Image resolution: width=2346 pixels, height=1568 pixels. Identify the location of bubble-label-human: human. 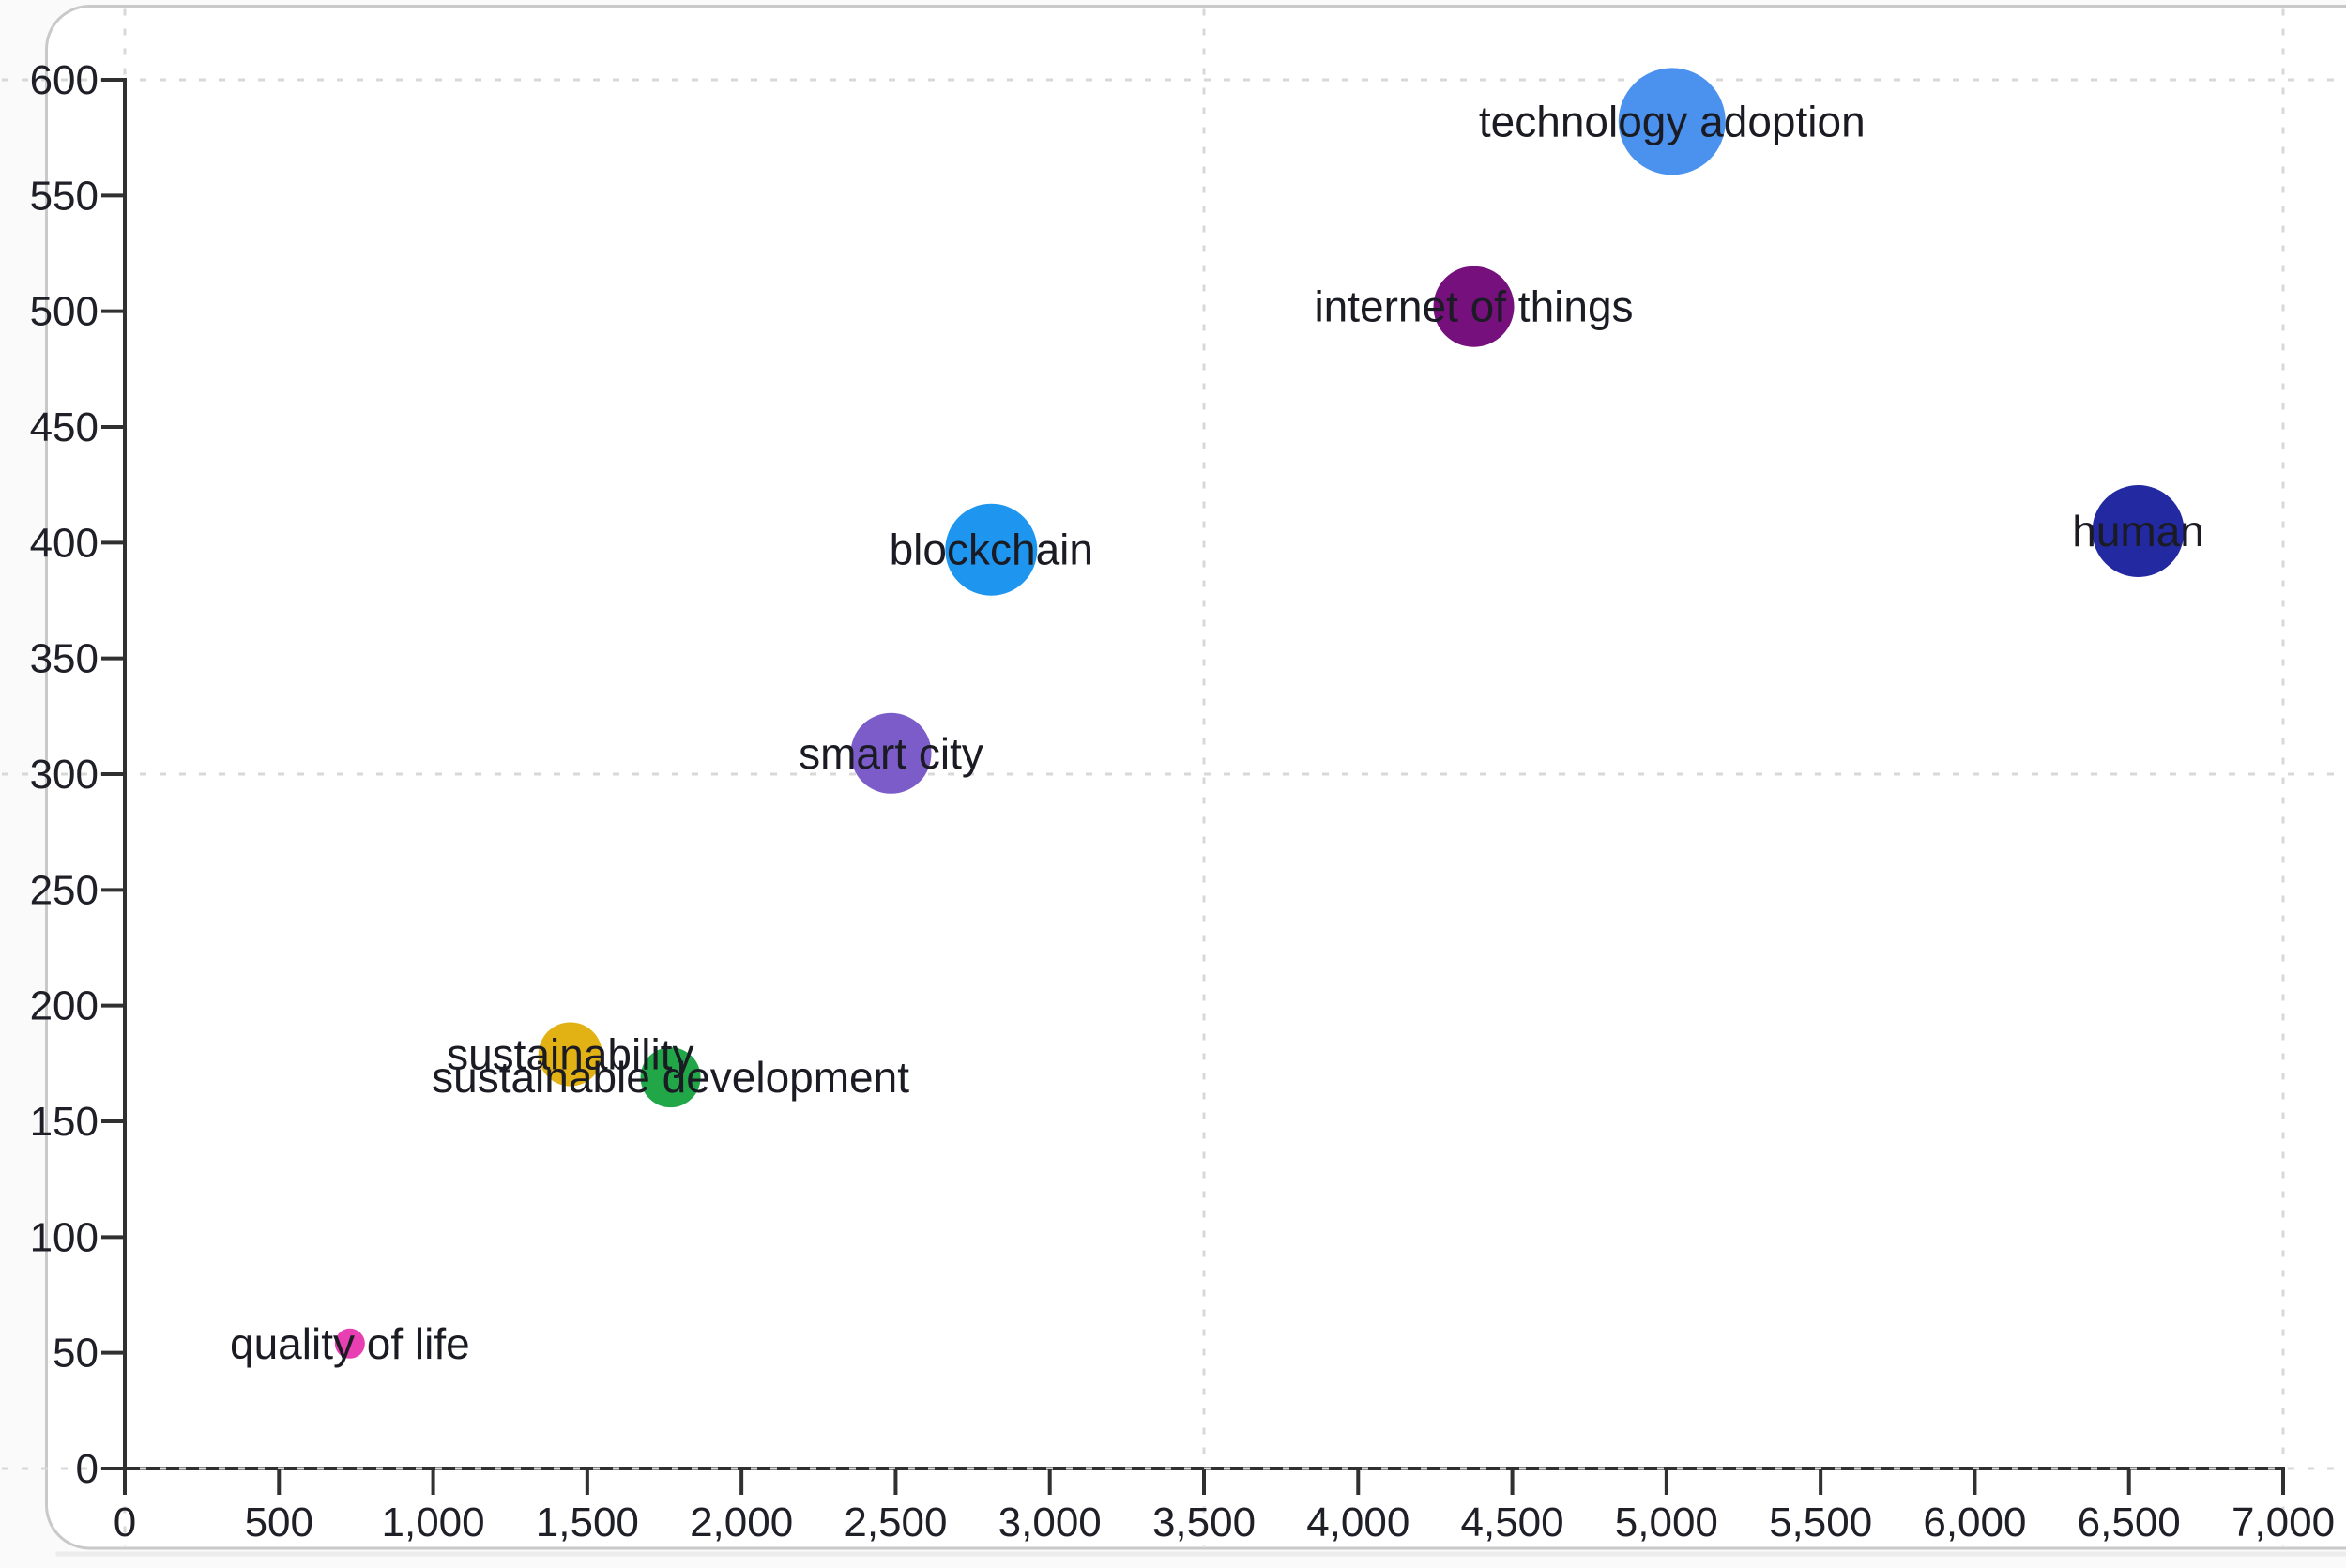
(2138, 531).